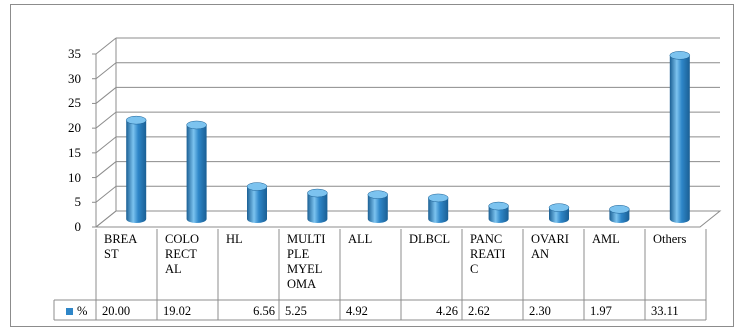 The image size is (744, 331). Describe the element at coordinates (248, 264) in the screenshot. I see `category-label: HL` at that location.